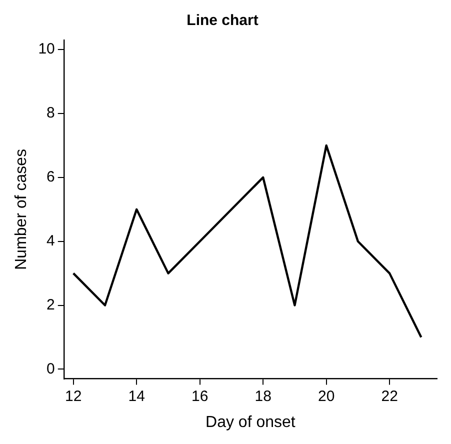 The width and height of the screenshot is (451, 444). I want to click on y-tick-label: 4, so click(50, 241).